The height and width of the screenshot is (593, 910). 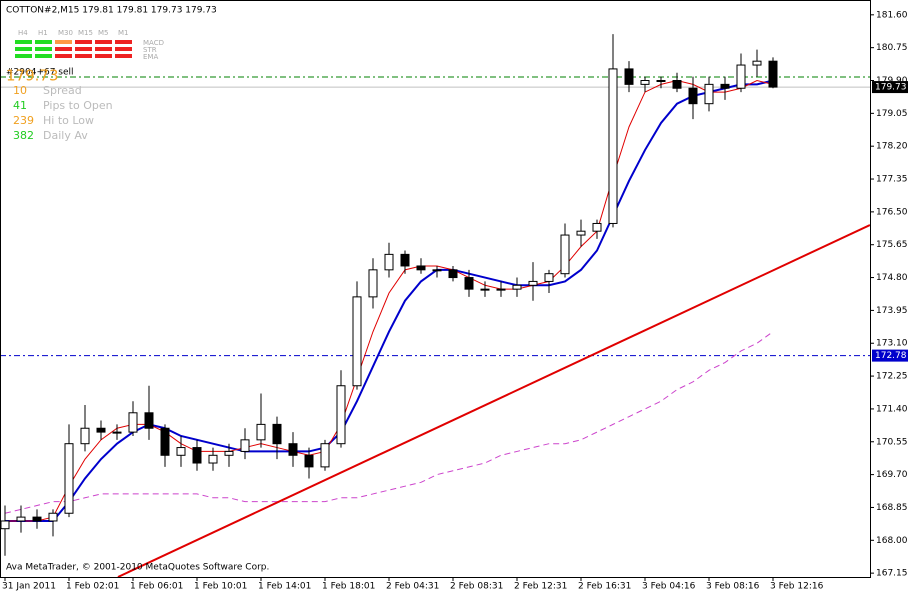 I want to click on price-box-label: 172.78, so click(x=891, y=356).